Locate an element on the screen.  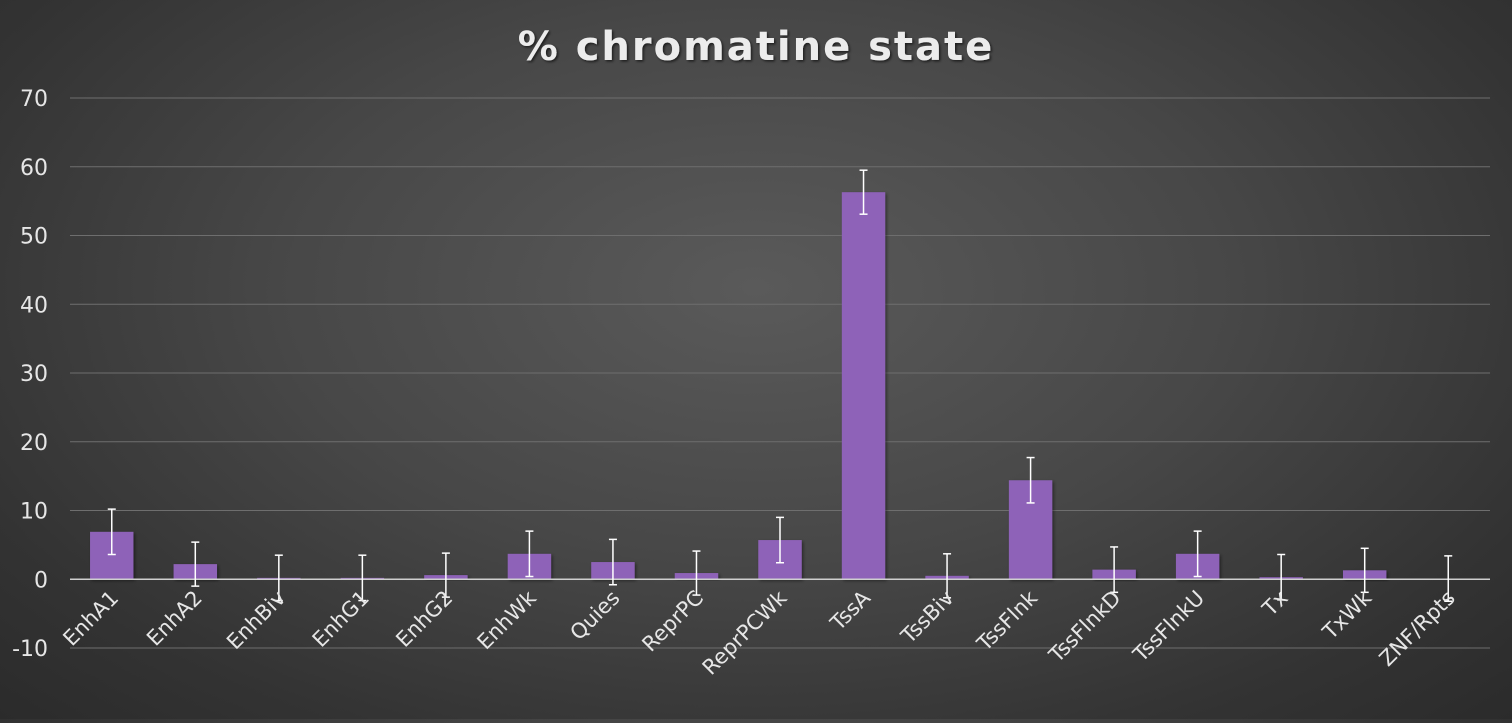
x-tick-label: TxWk is located at coordinates (1346, 614).